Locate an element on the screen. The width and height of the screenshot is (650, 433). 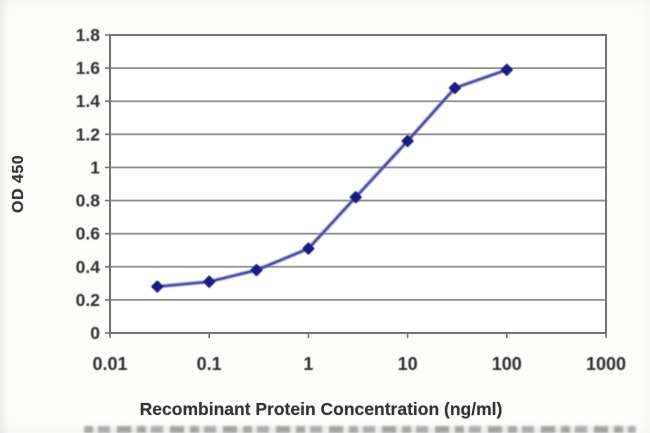
x-tick-label: 100 is located at coordinates (507, 364).